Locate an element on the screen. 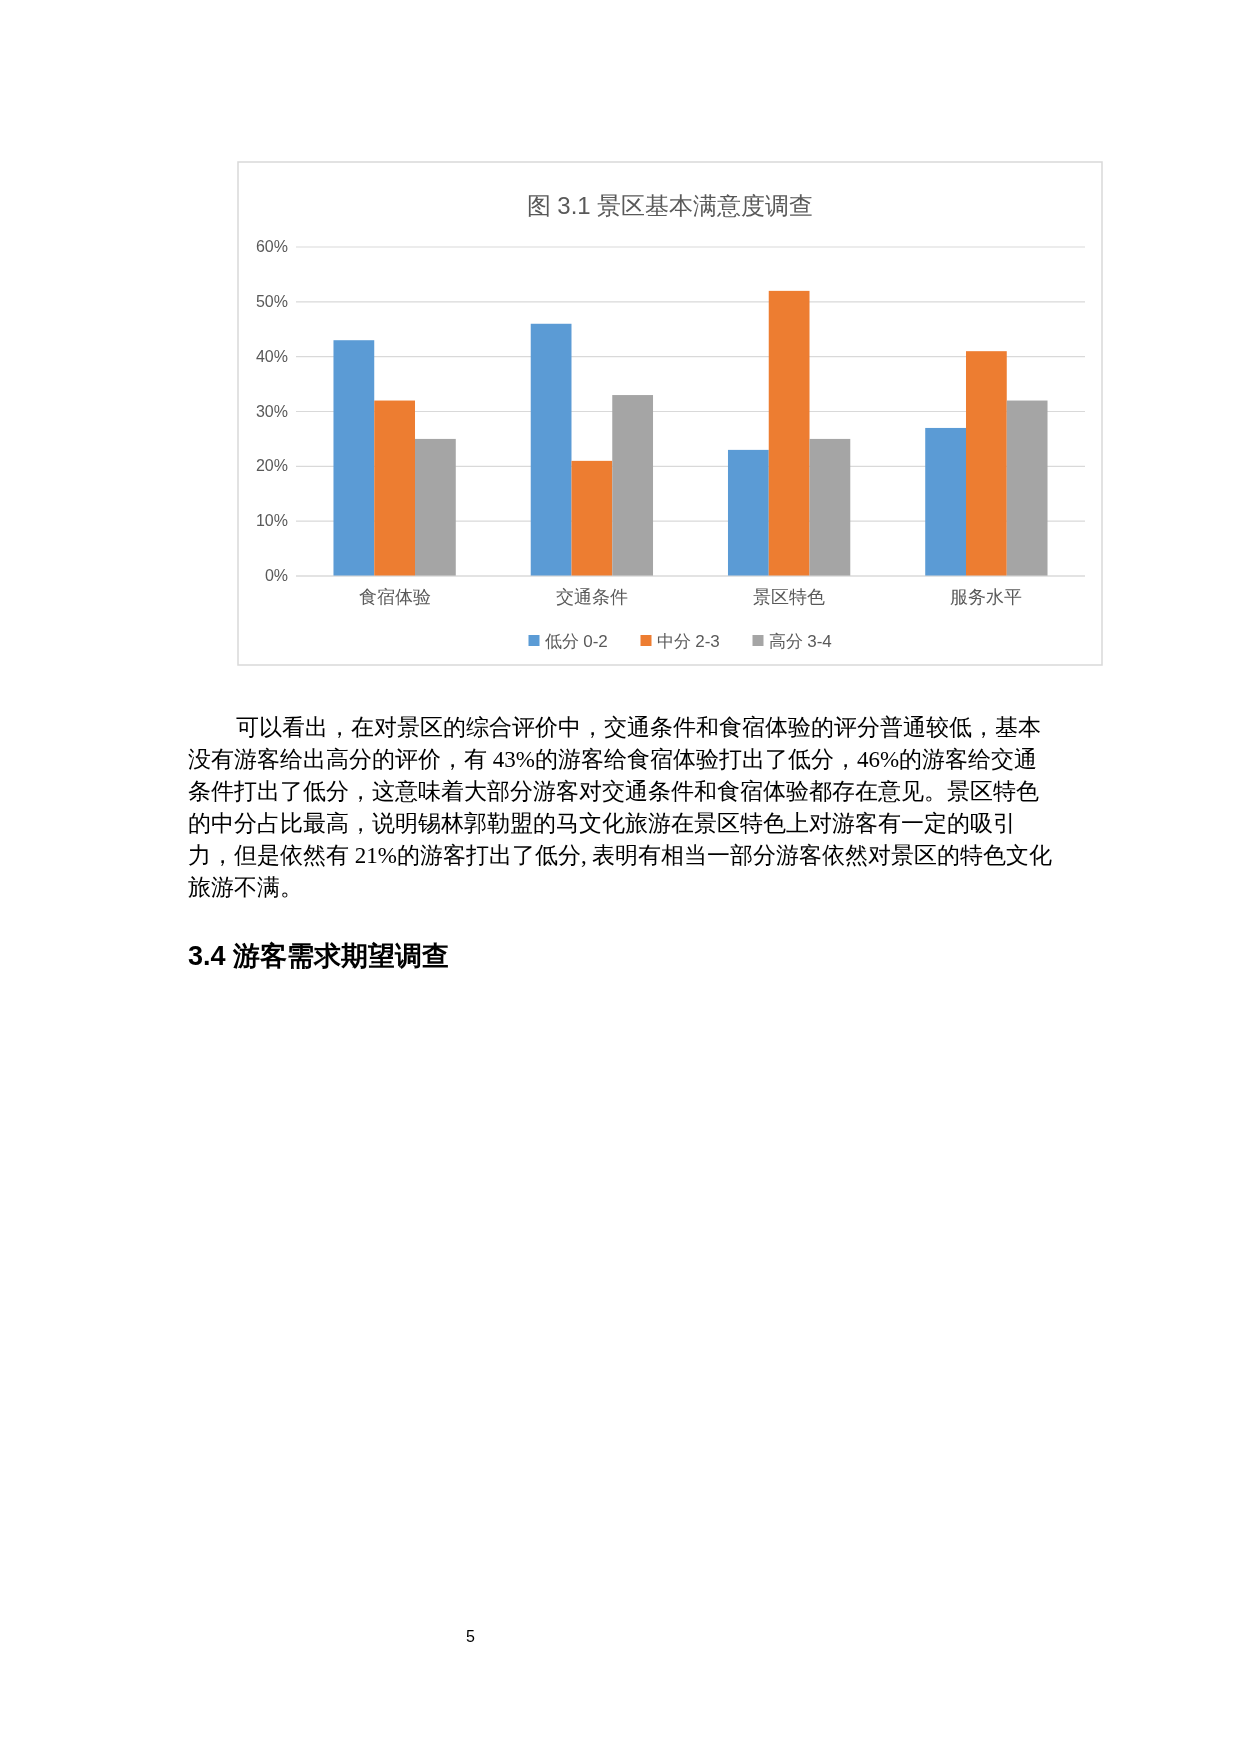 The height and width of the screenshot is (1754, 1240). y-tick-label: 60% is located at coordinates (271, 246).